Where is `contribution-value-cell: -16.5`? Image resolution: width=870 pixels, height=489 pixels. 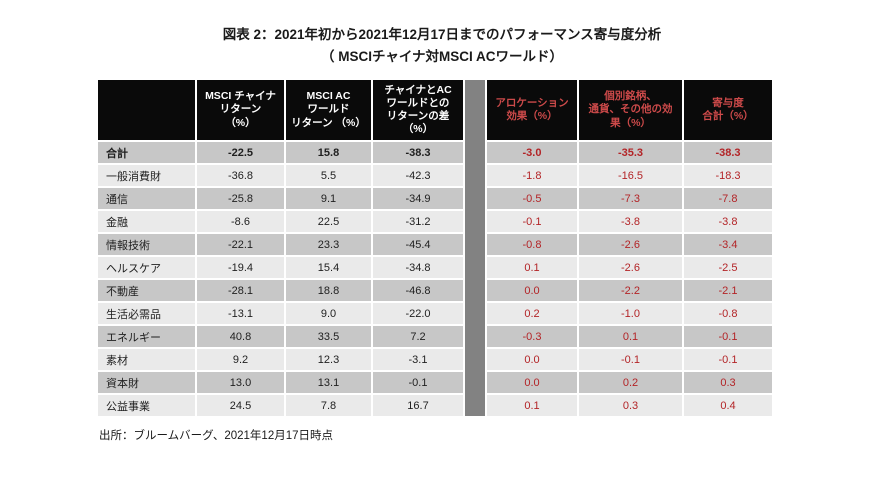
contribution-value-cell: -16.5 is located at coordinates (630, 175).